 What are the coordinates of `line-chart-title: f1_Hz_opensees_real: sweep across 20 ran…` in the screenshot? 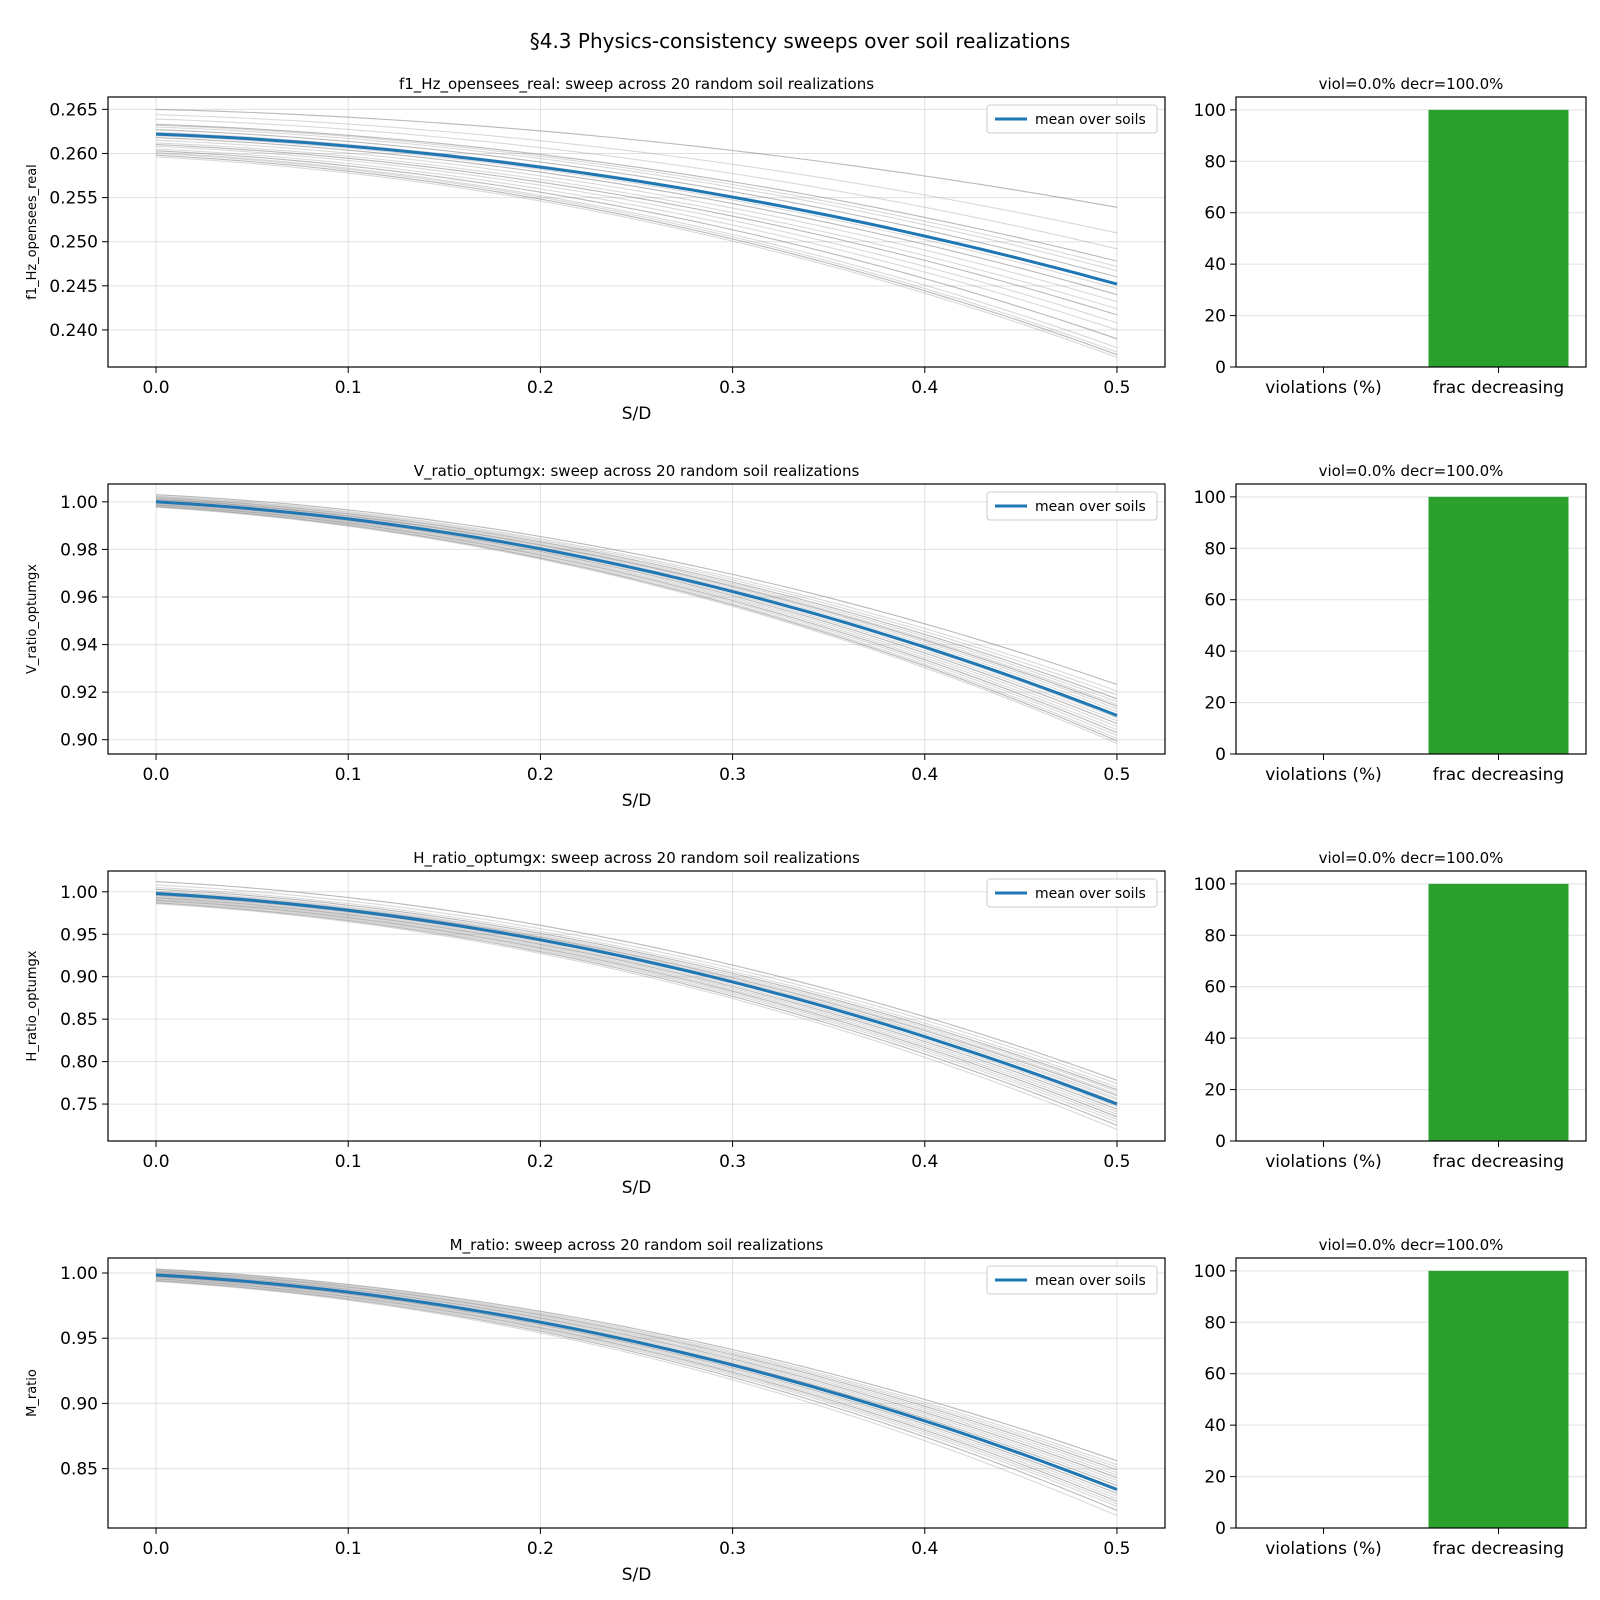 It's located at (636, 84).